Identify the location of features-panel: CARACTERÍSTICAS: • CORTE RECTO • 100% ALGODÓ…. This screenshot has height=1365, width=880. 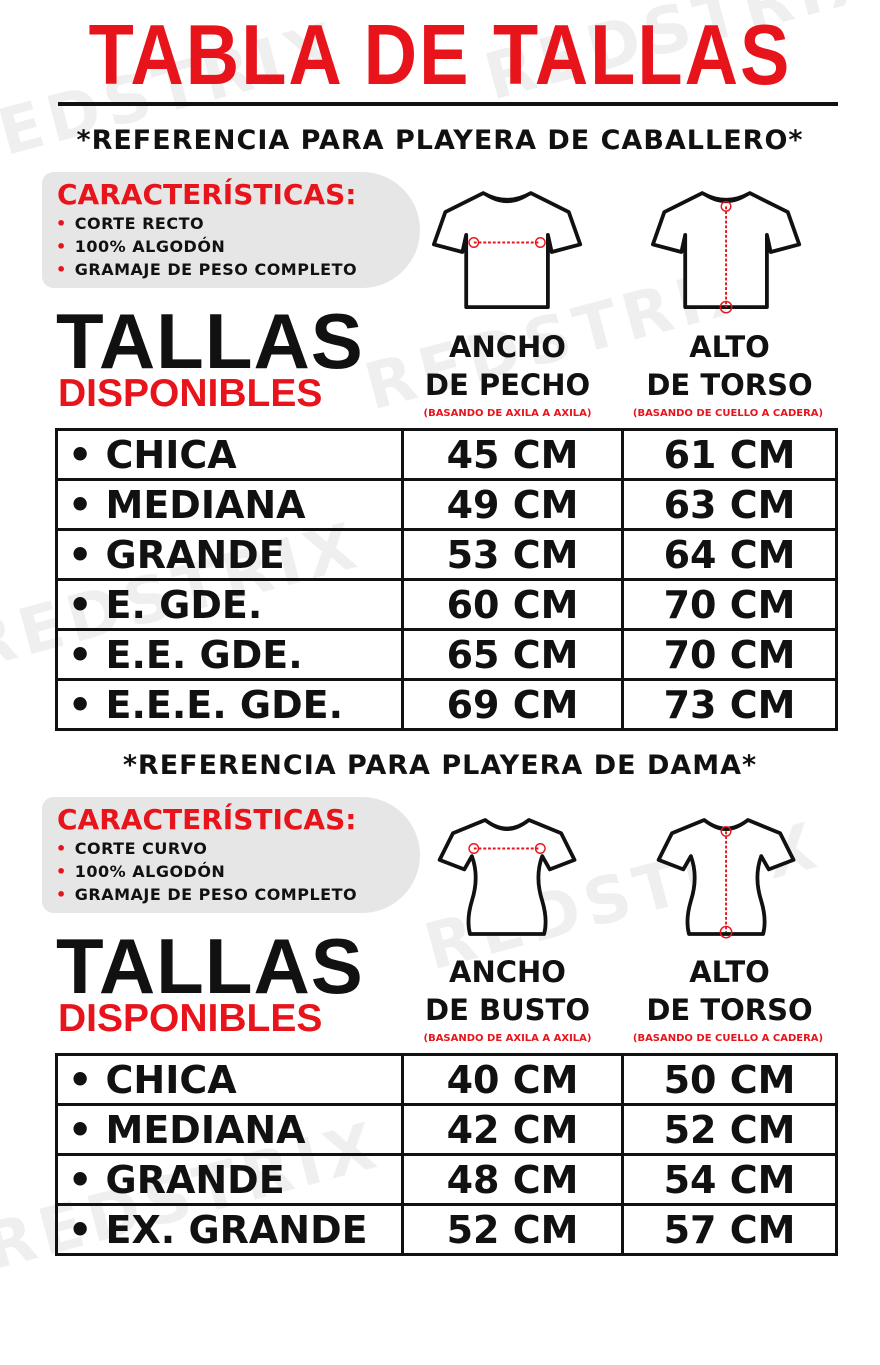
(231, 230).